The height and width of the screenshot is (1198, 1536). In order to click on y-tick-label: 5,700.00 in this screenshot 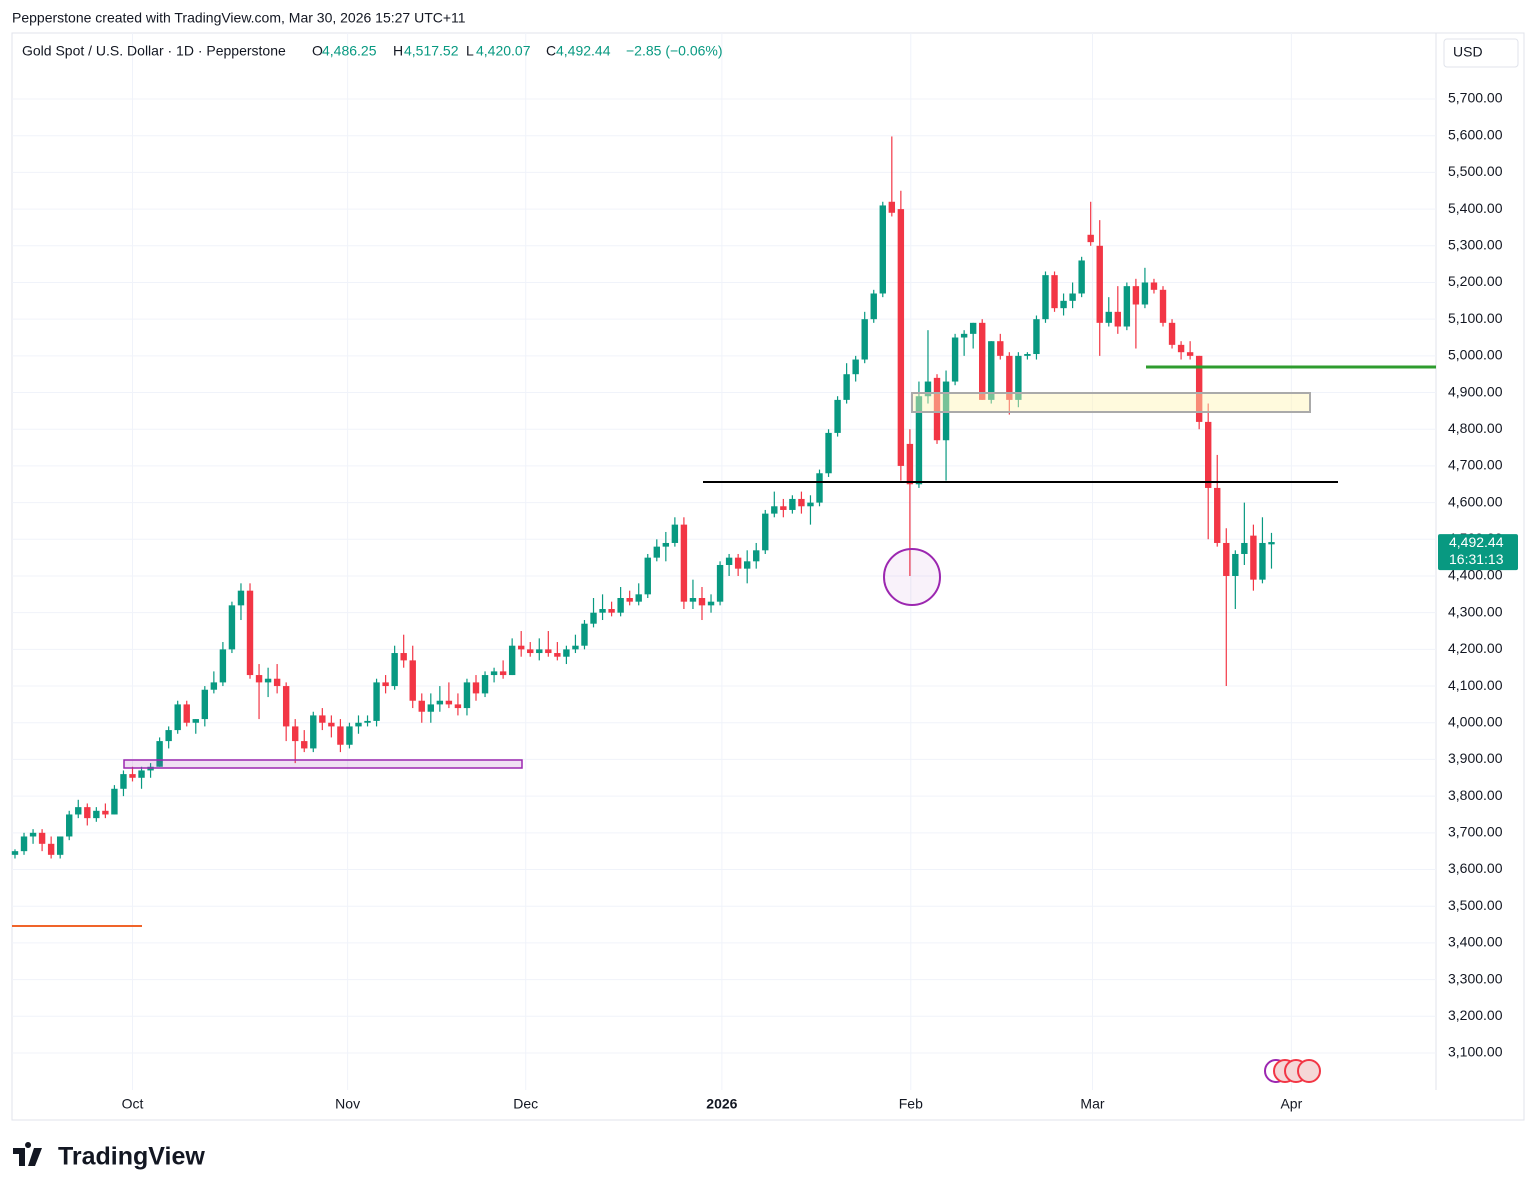, I will do `click(1475, 98)`.